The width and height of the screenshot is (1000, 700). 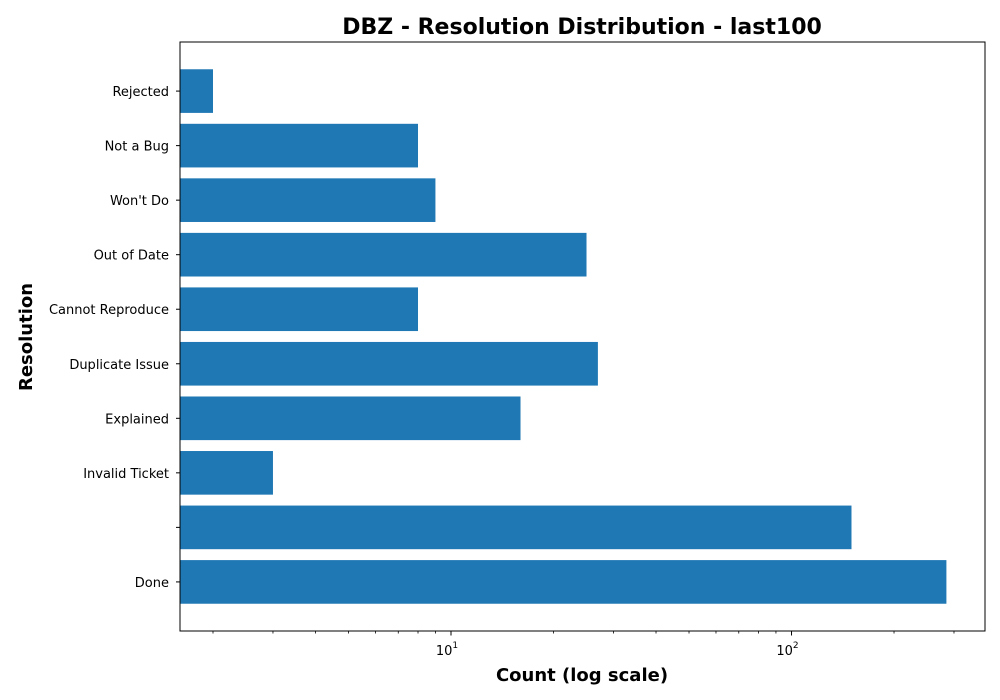 What do you see at coordinates (139, 201) in the screenshot?
I see `y-tick-label: Won't Do` at bounding box center [139, 201].